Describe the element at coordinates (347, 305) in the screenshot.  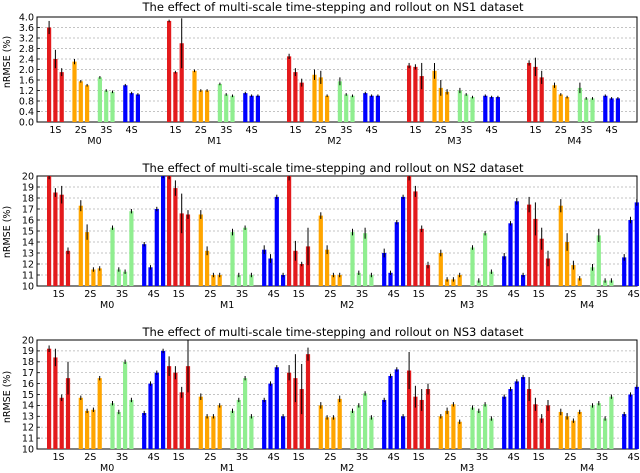
I see `group-label-M2: M2` at that location.